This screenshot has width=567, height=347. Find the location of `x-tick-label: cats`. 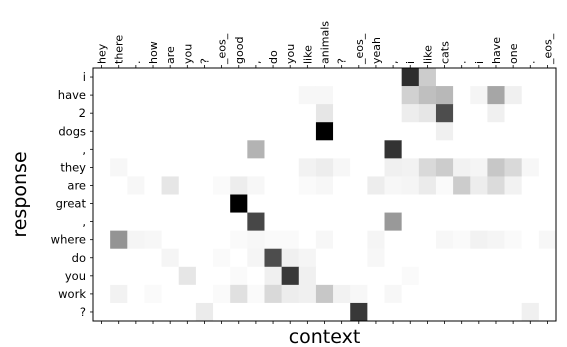

x-tick-label: cats is located at coordinates (445, 52).